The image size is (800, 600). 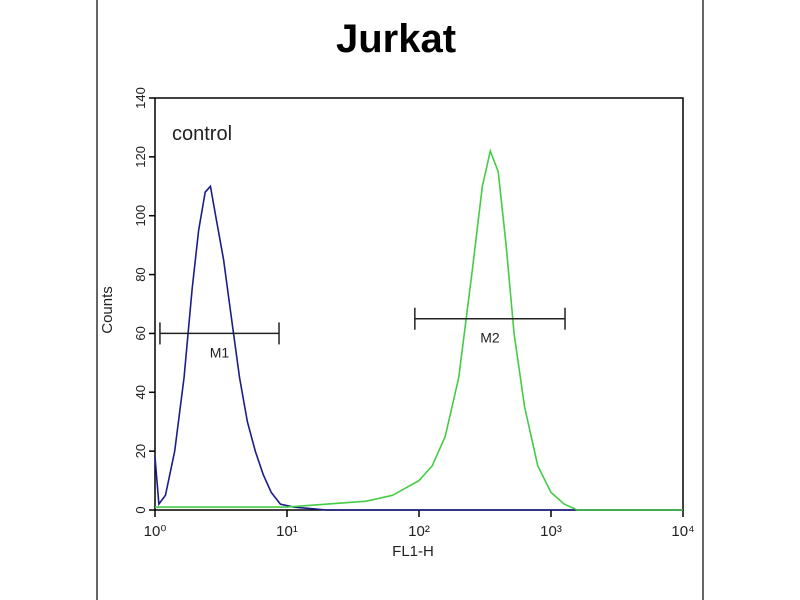 What do you see at coordinates (413, 551) in the screenshot?
I see `x-axis-label: FL1-H` at bounding box center [413, 551].